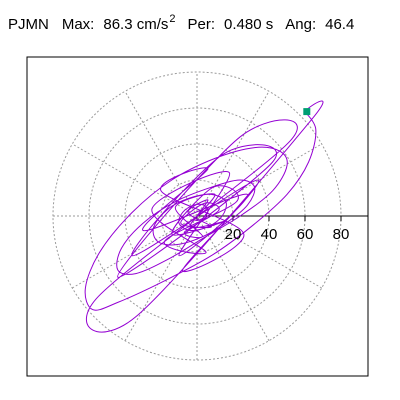 The width and height of the screenshot is (400, 400). I want to click on ang-label: Ang:, so click(301, 24).